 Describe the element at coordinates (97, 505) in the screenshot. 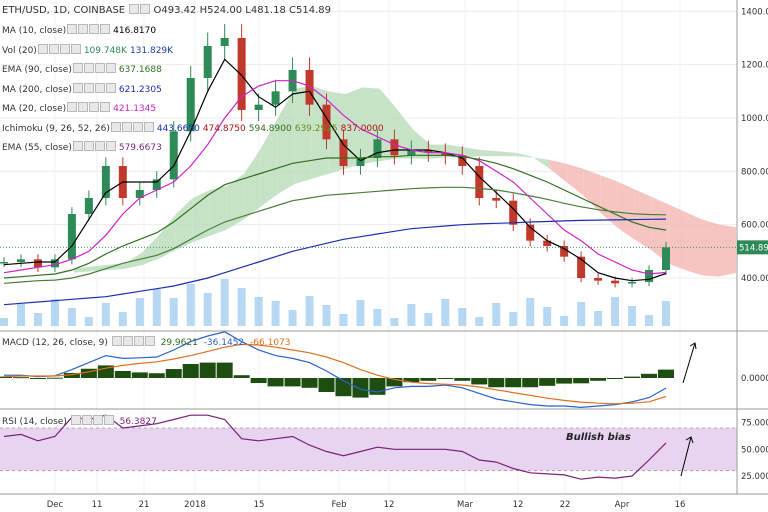

I see `x-tick-label: 11` at that location.